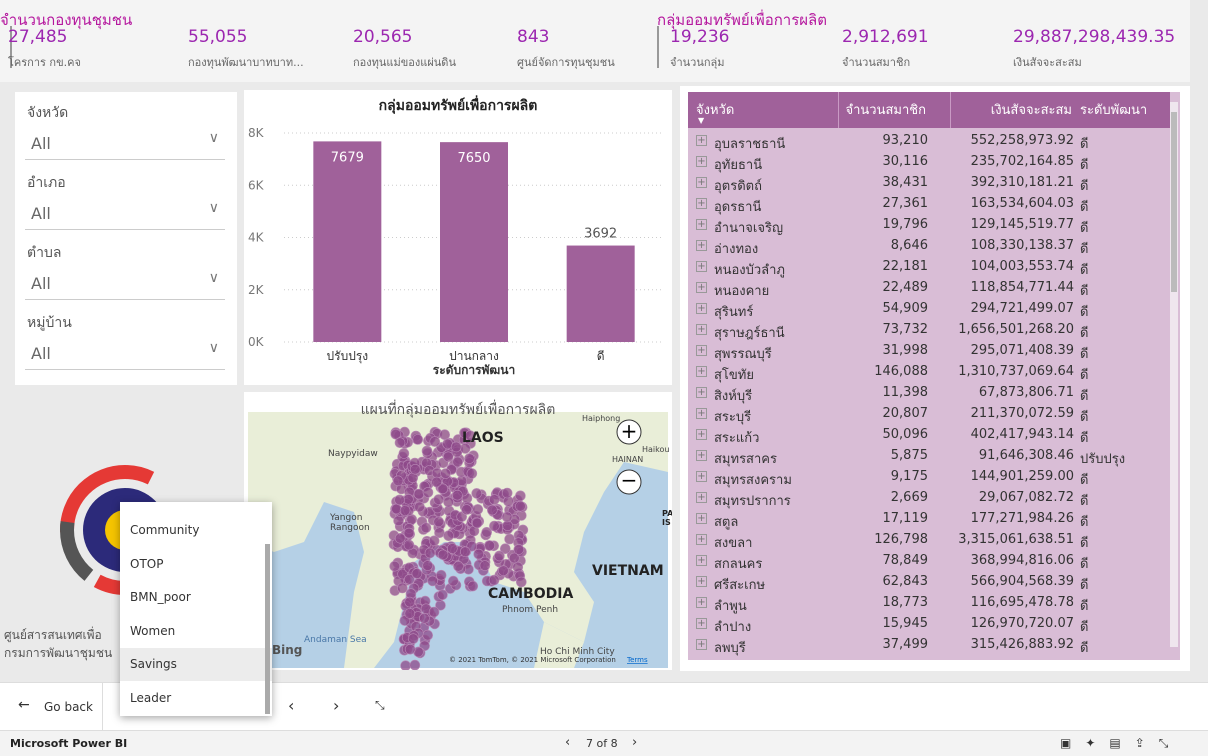 The width and height of the screenshot is (1208, 756). Describe the element at coordinates (380, 705) in the screenshot. I see `exit-fullscreen: ⤡` at that location.